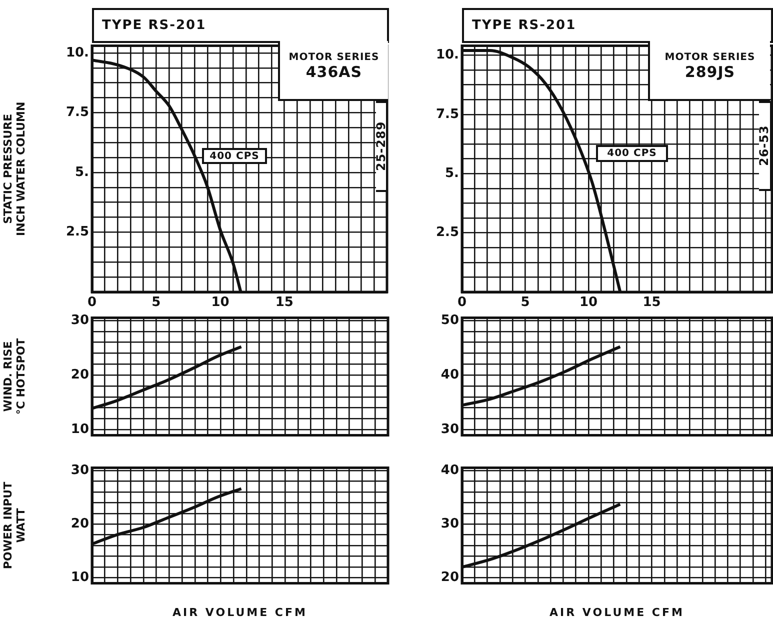  I want to click on label-box: MOTOR SERIES 289JS, so click(709, 71).